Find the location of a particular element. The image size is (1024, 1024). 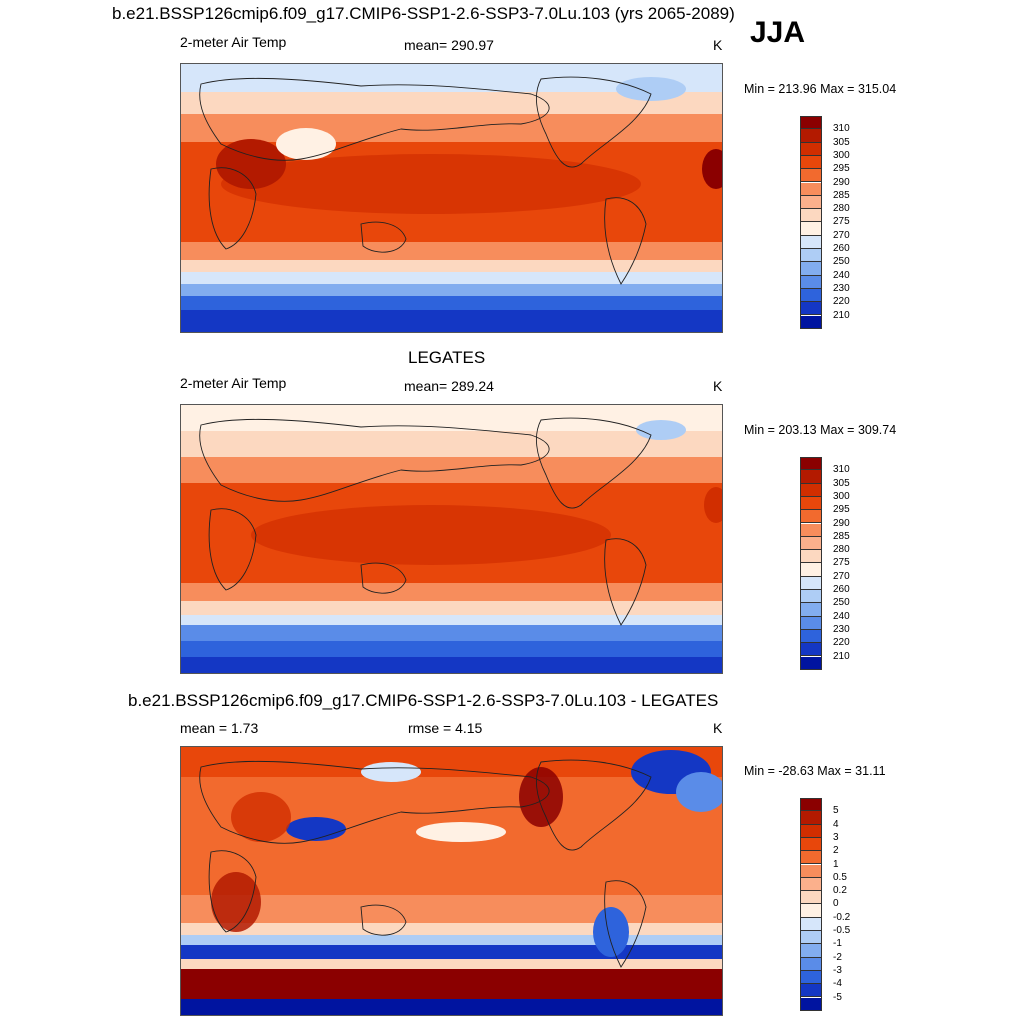

panel3-minmax: Min = -28.63 Max = 31.11 is located at coordinates (815, 771).